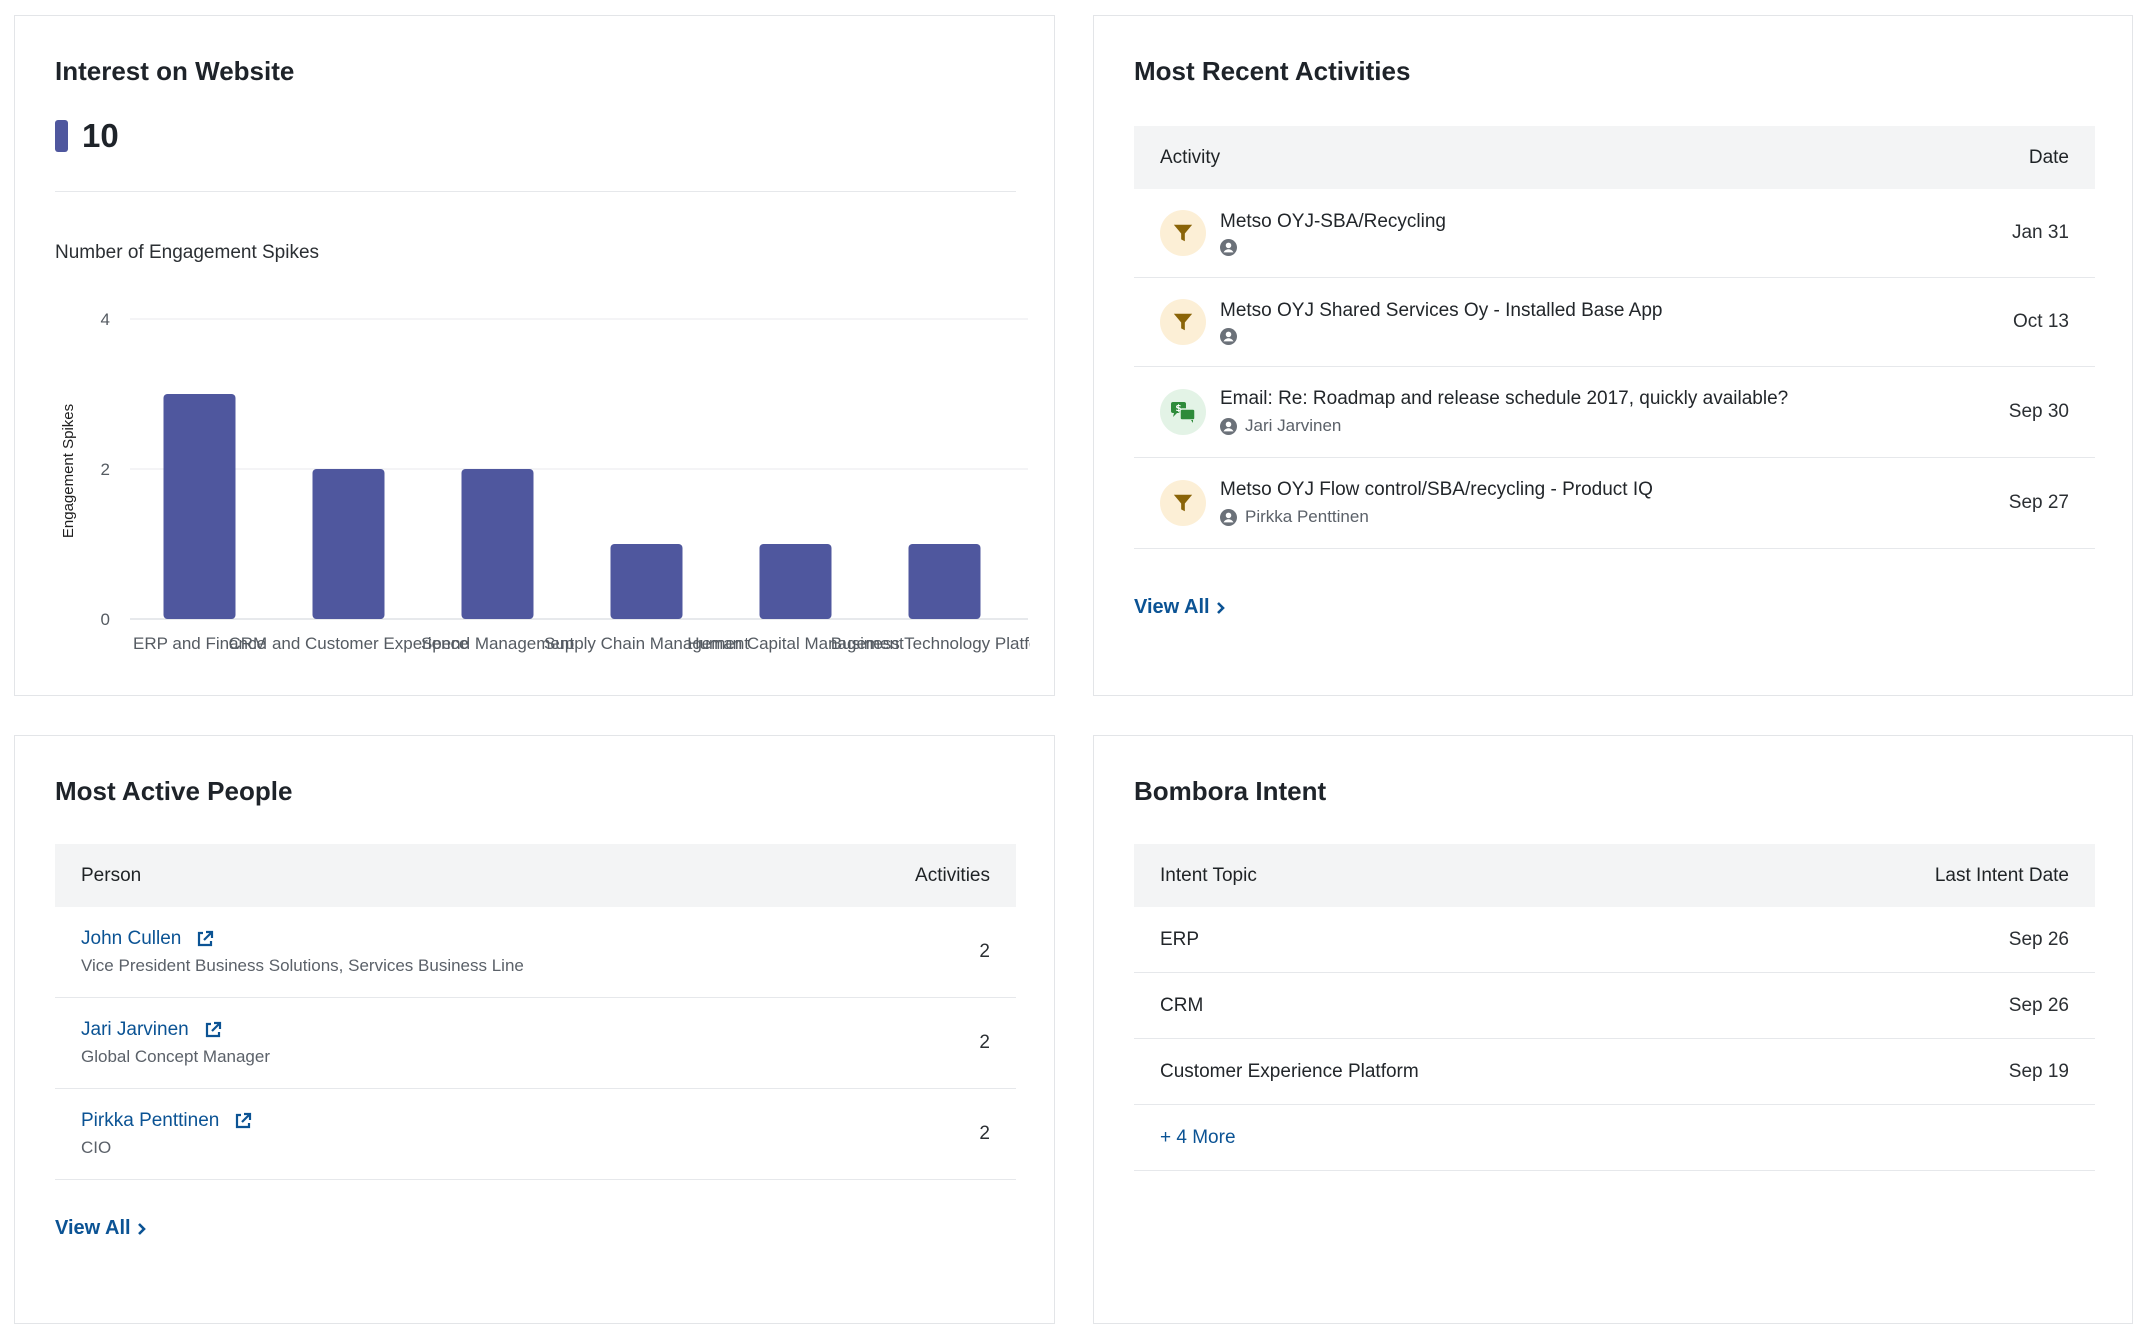 This screenshot has width=2141, height=1336. I want to click on y-tick-label: 0, so click(105, 619).